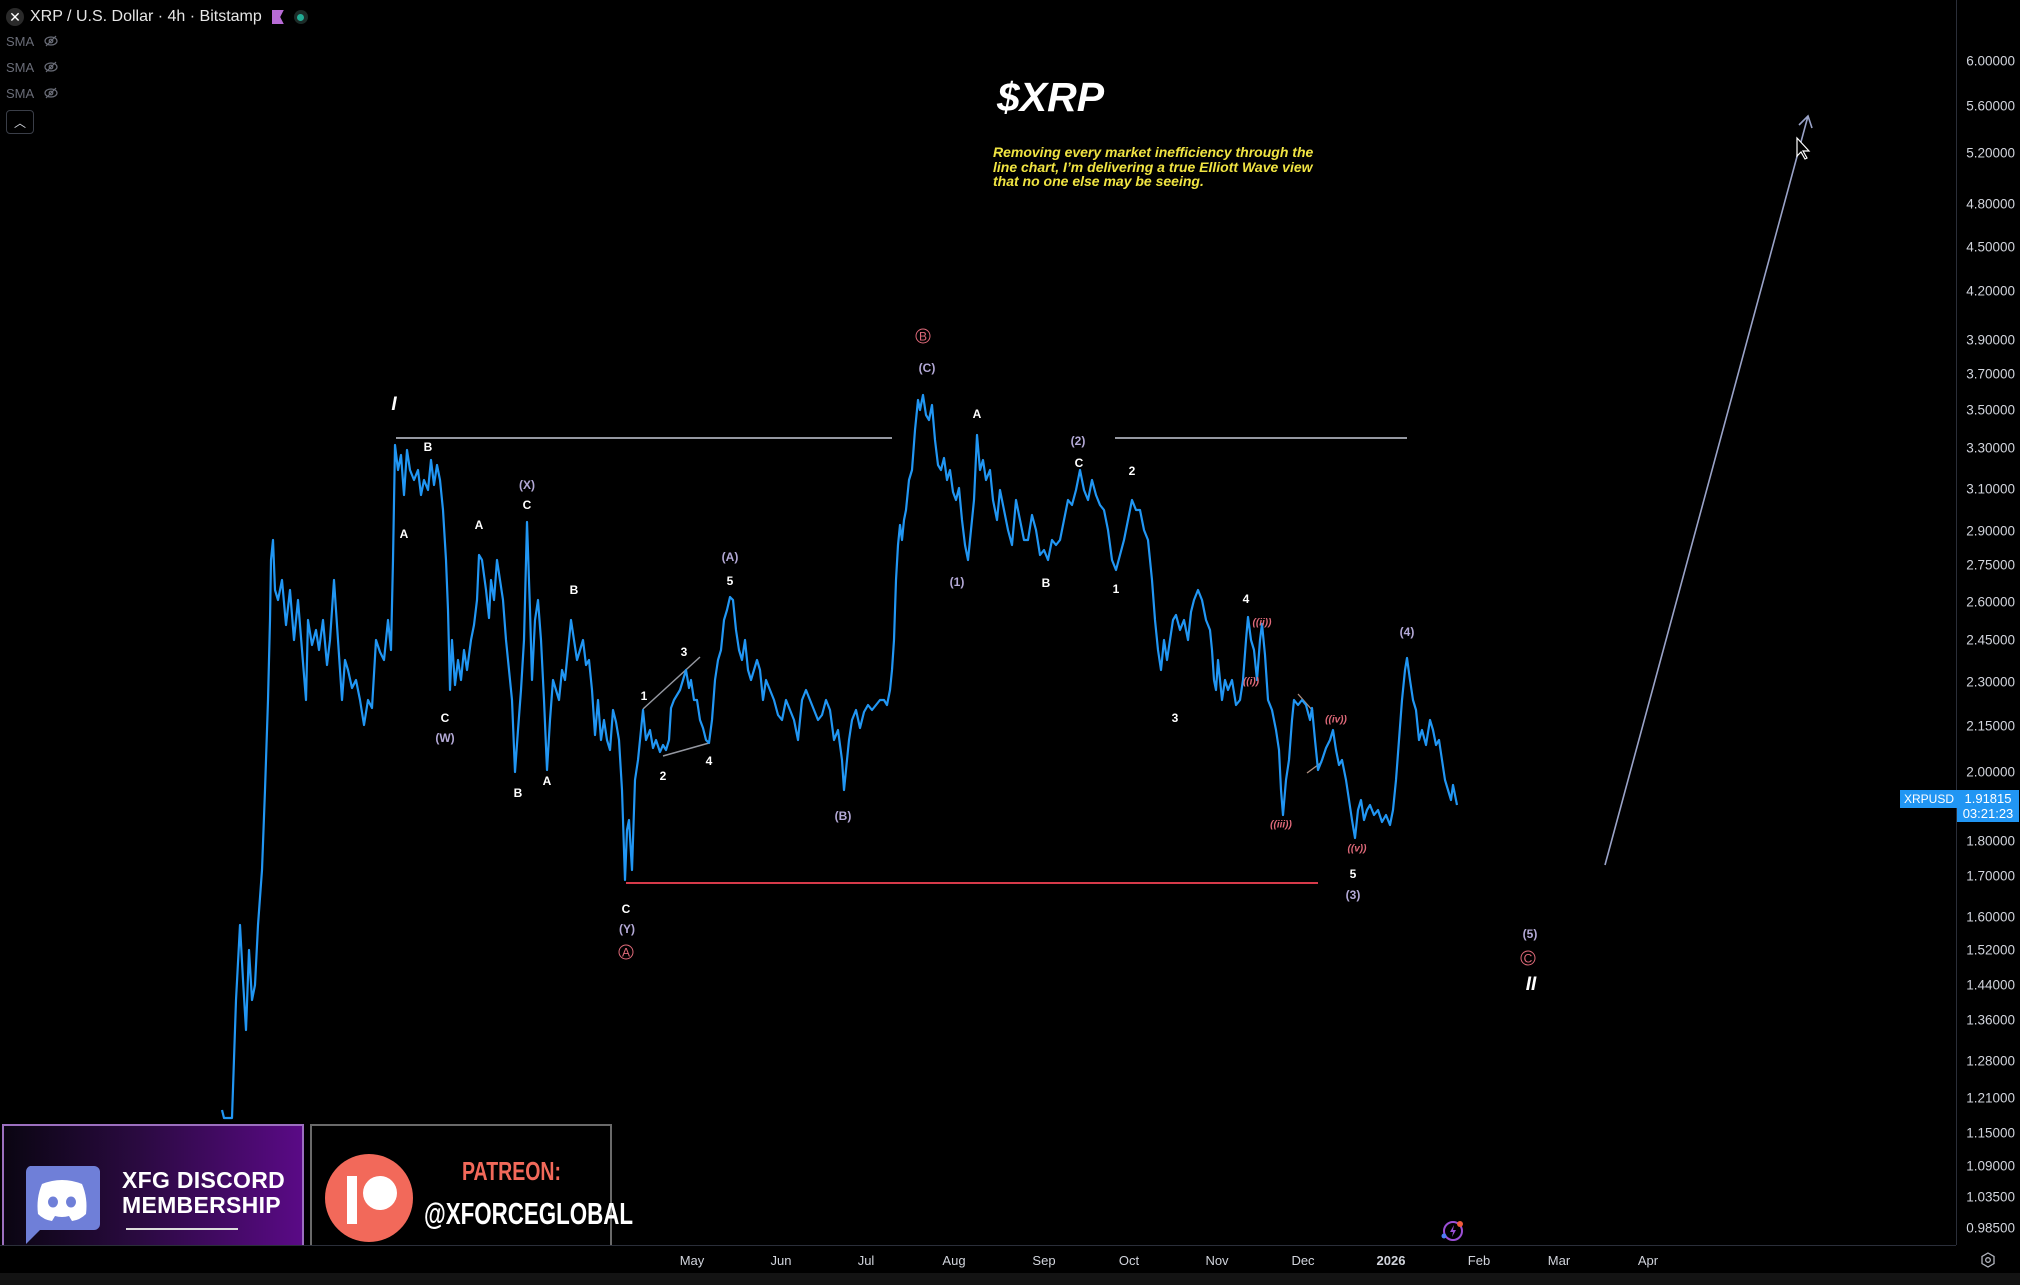 This screenshot has height=1285, width=2020. What do you see at coordinates (1990, 726) in the screenshot?
I see `price-tick: 2.15000` at bounding box center [1990, 726].